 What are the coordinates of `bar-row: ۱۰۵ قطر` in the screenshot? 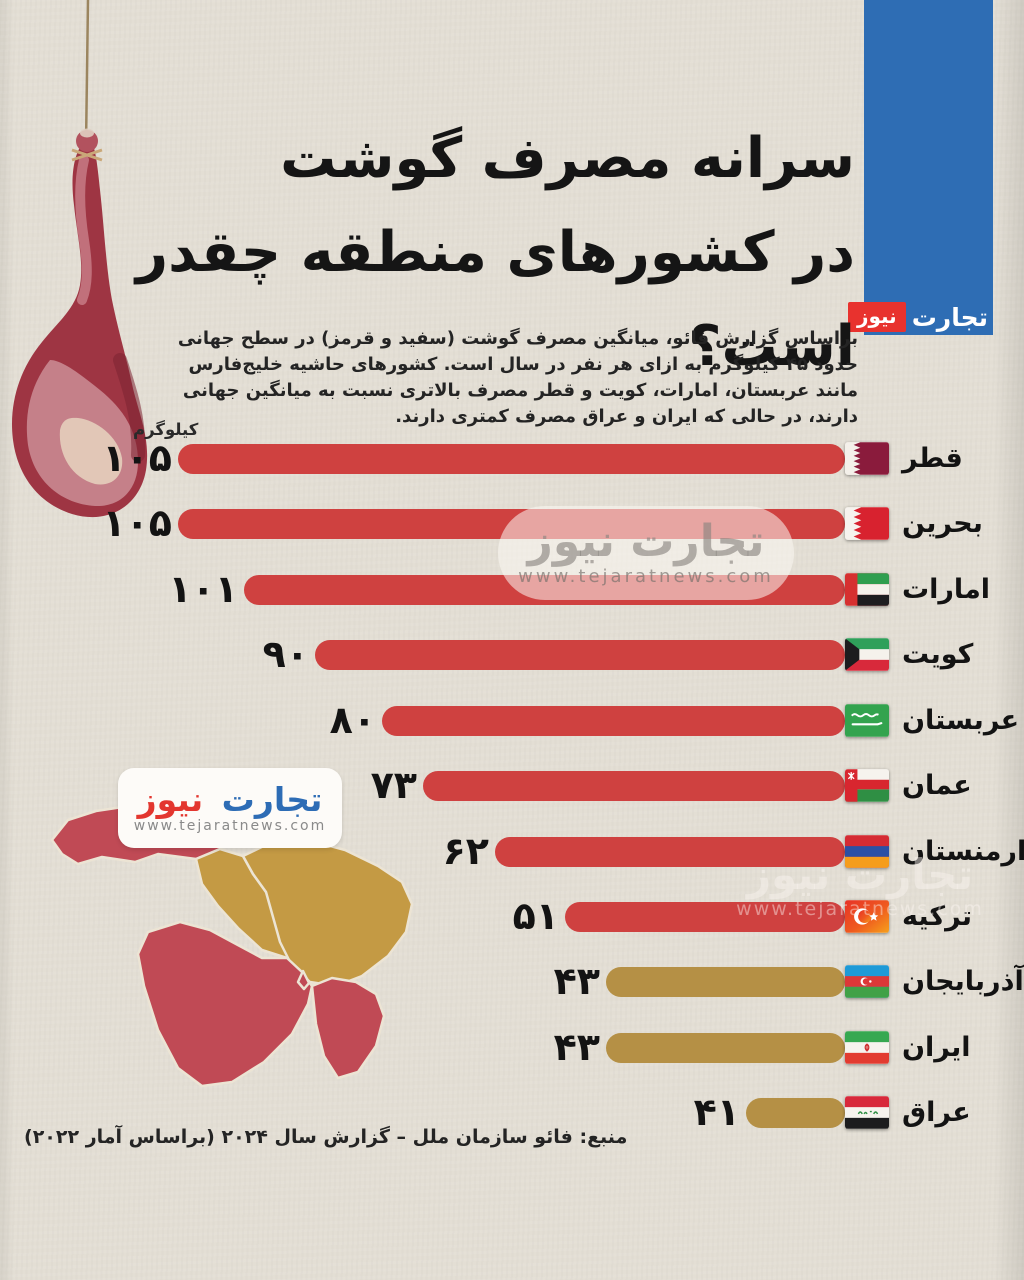 It's located at (512, 458).